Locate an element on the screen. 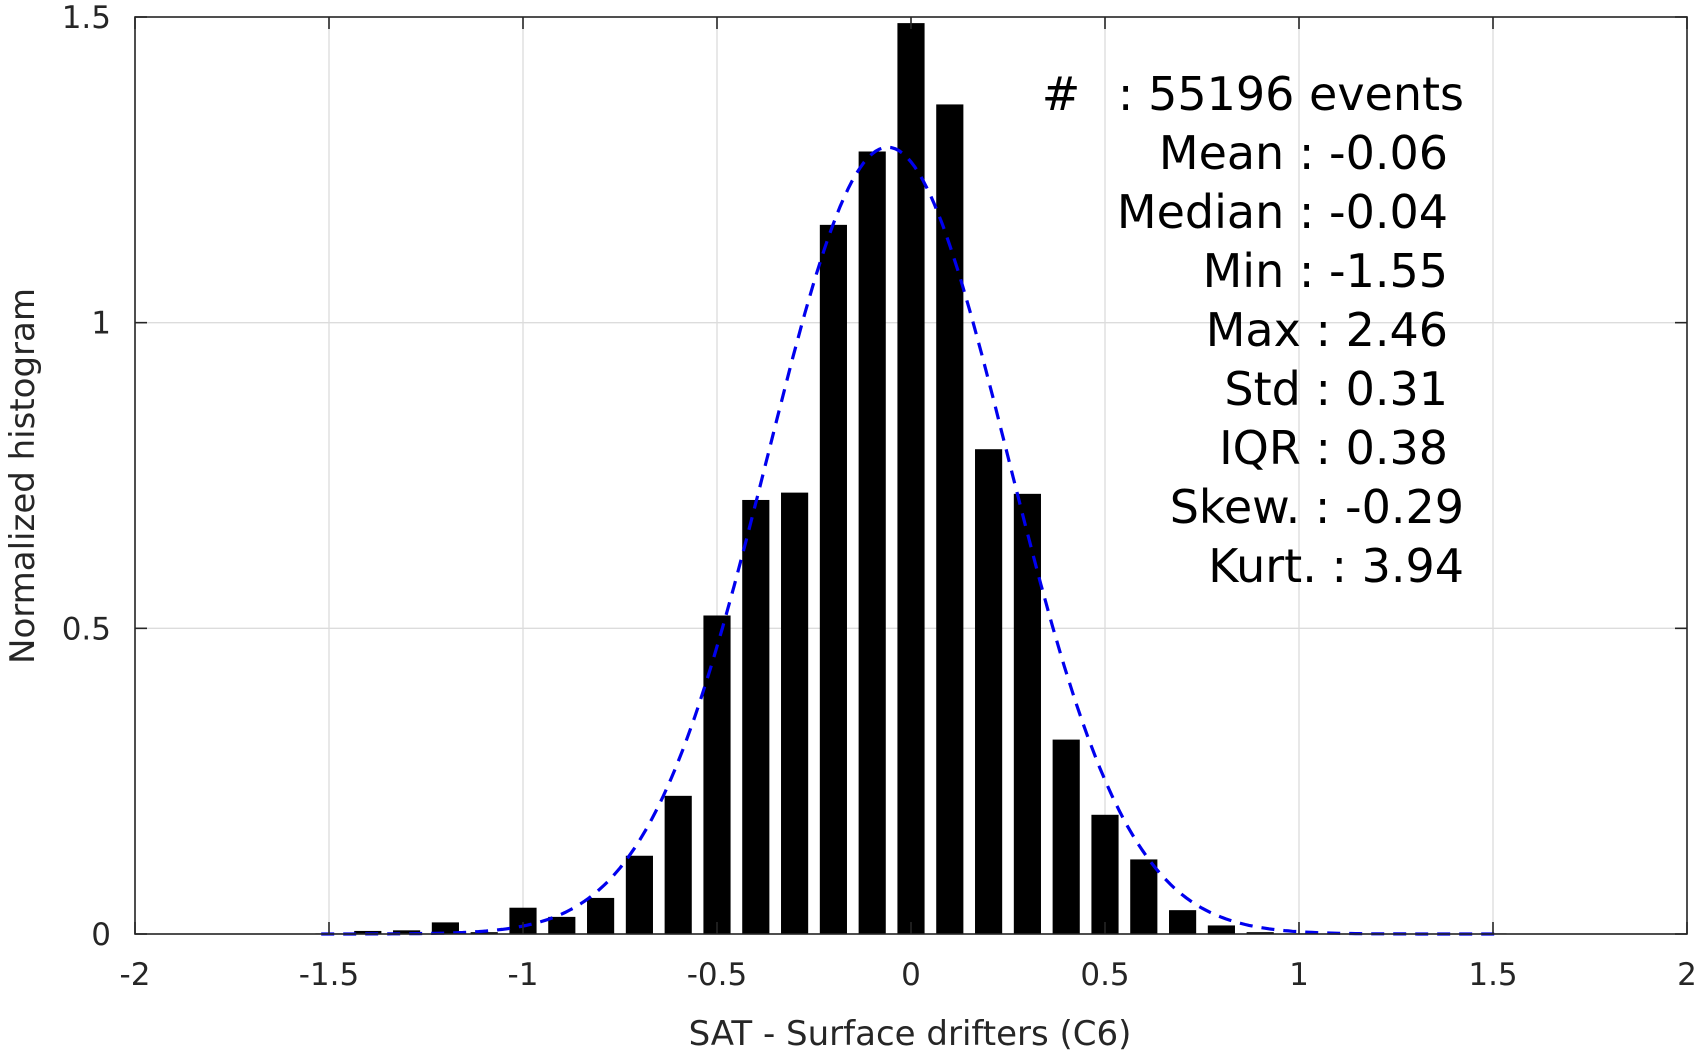 This screenshot has height=1053, width=1703. y-tick-label: 1 is located at coordinates (101, 324).